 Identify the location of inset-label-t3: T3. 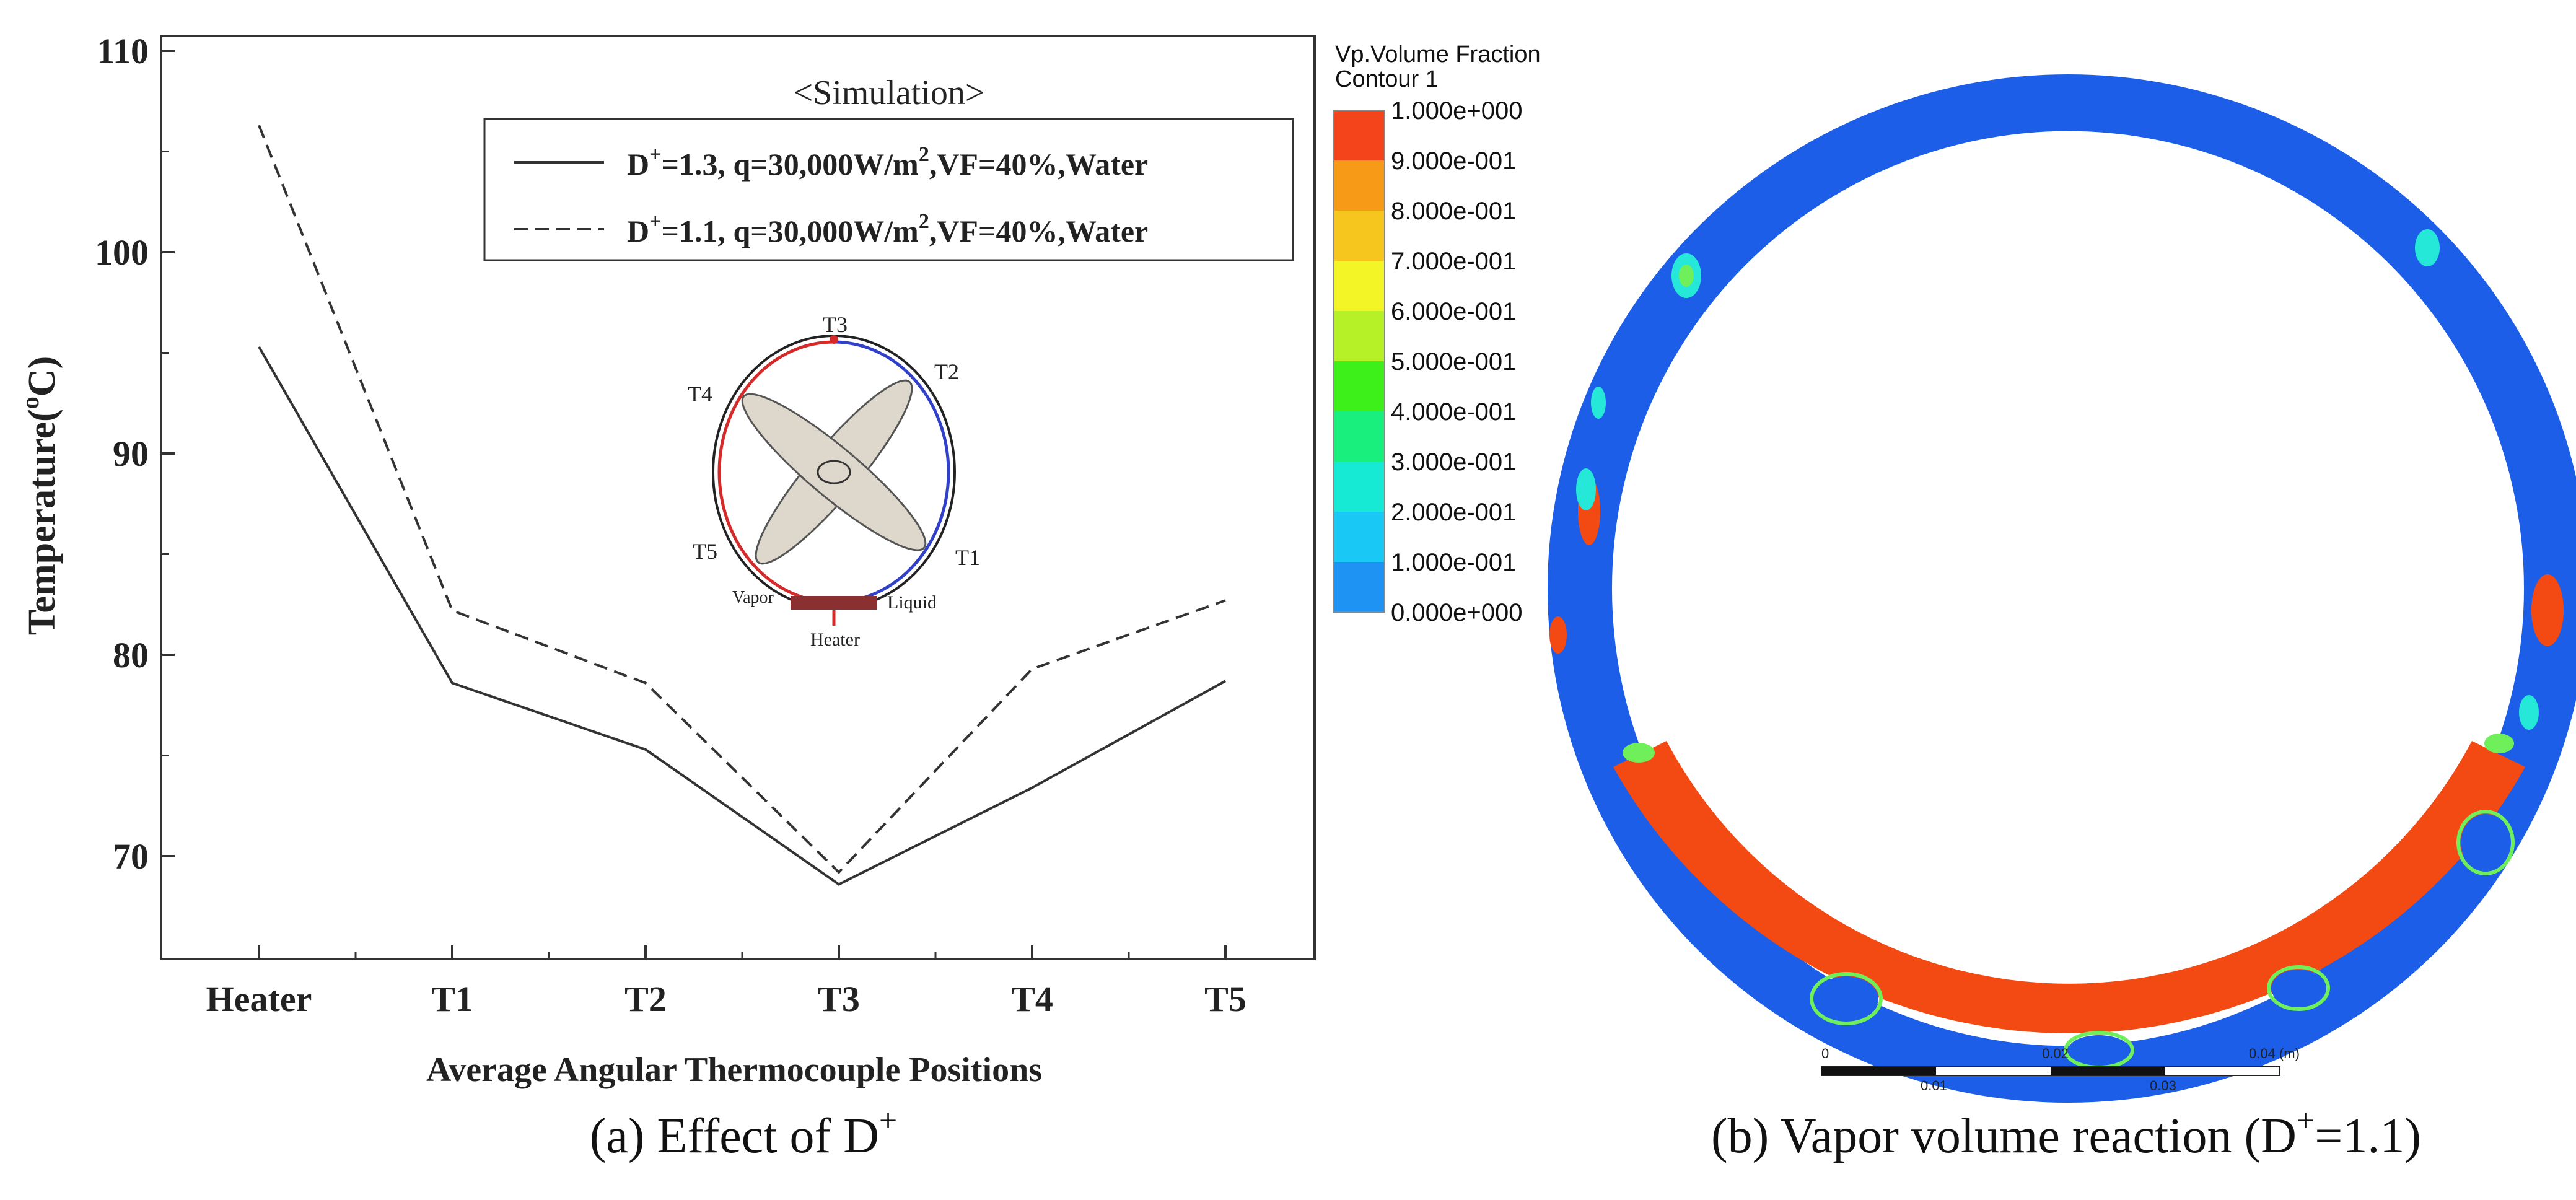
(835, 324).